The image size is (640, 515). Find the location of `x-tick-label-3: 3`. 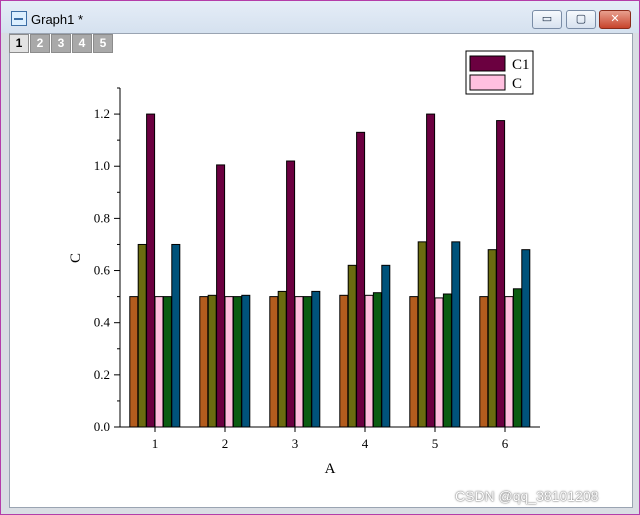

x-tick-label-3: 3 is located at coordinates (295, 443).